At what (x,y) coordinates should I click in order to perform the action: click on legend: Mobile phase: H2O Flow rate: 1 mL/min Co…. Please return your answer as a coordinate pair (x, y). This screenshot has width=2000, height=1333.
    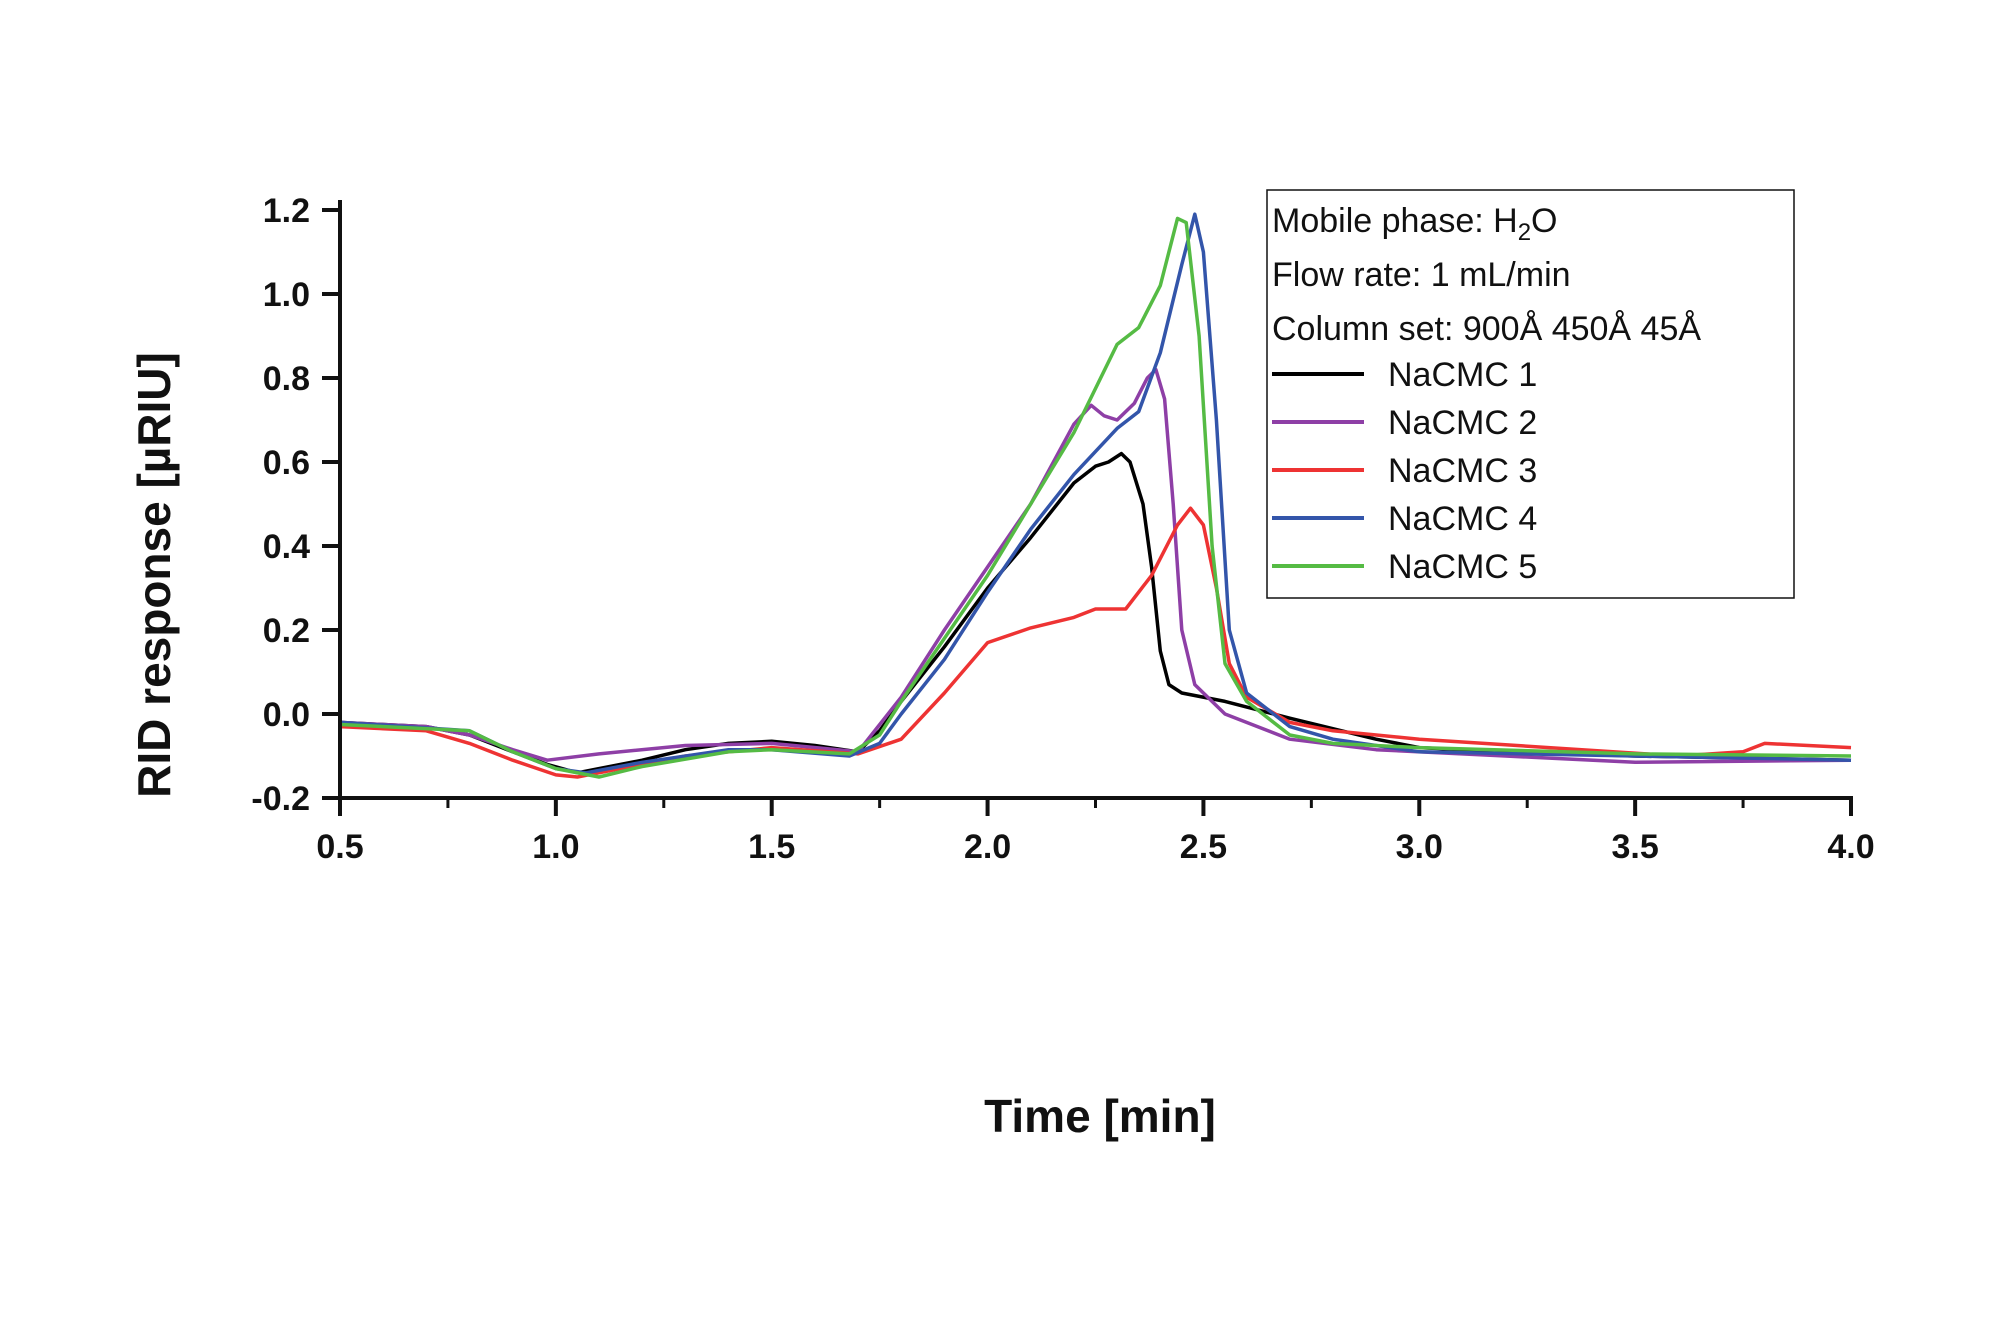
    Looking at the image, I should click on (1530, 394).